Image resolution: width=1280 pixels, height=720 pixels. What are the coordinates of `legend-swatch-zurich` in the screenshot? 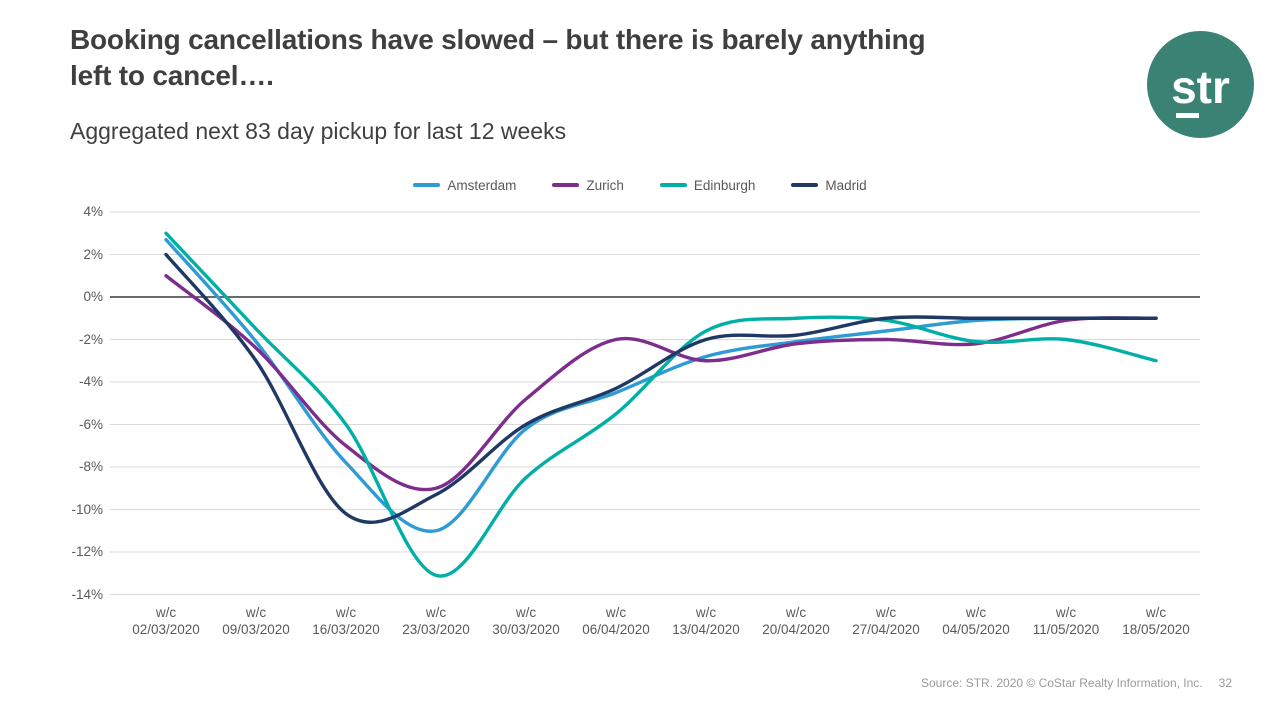 It's located at (566, 185).